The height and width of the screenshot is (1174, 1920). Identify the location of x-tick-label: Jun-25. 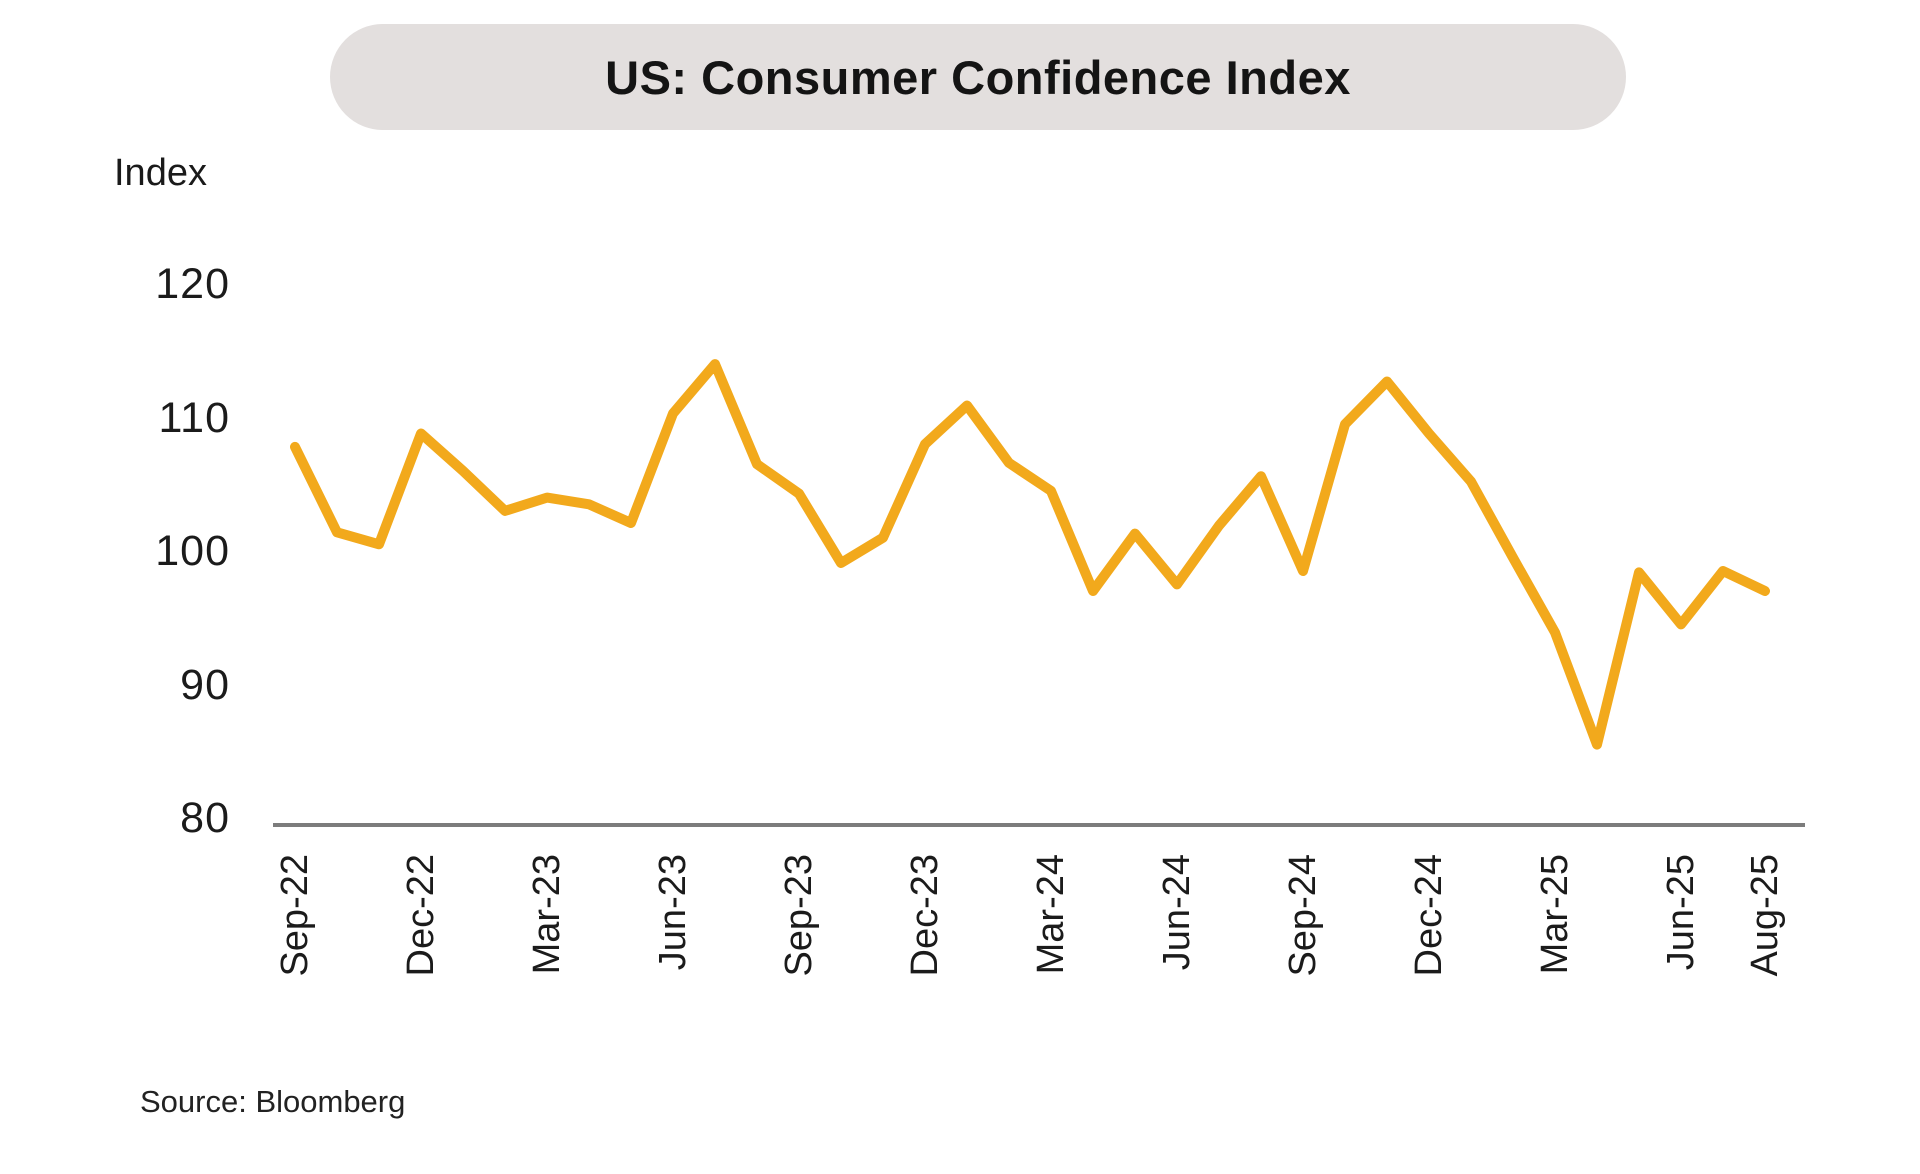
(1681, 912).